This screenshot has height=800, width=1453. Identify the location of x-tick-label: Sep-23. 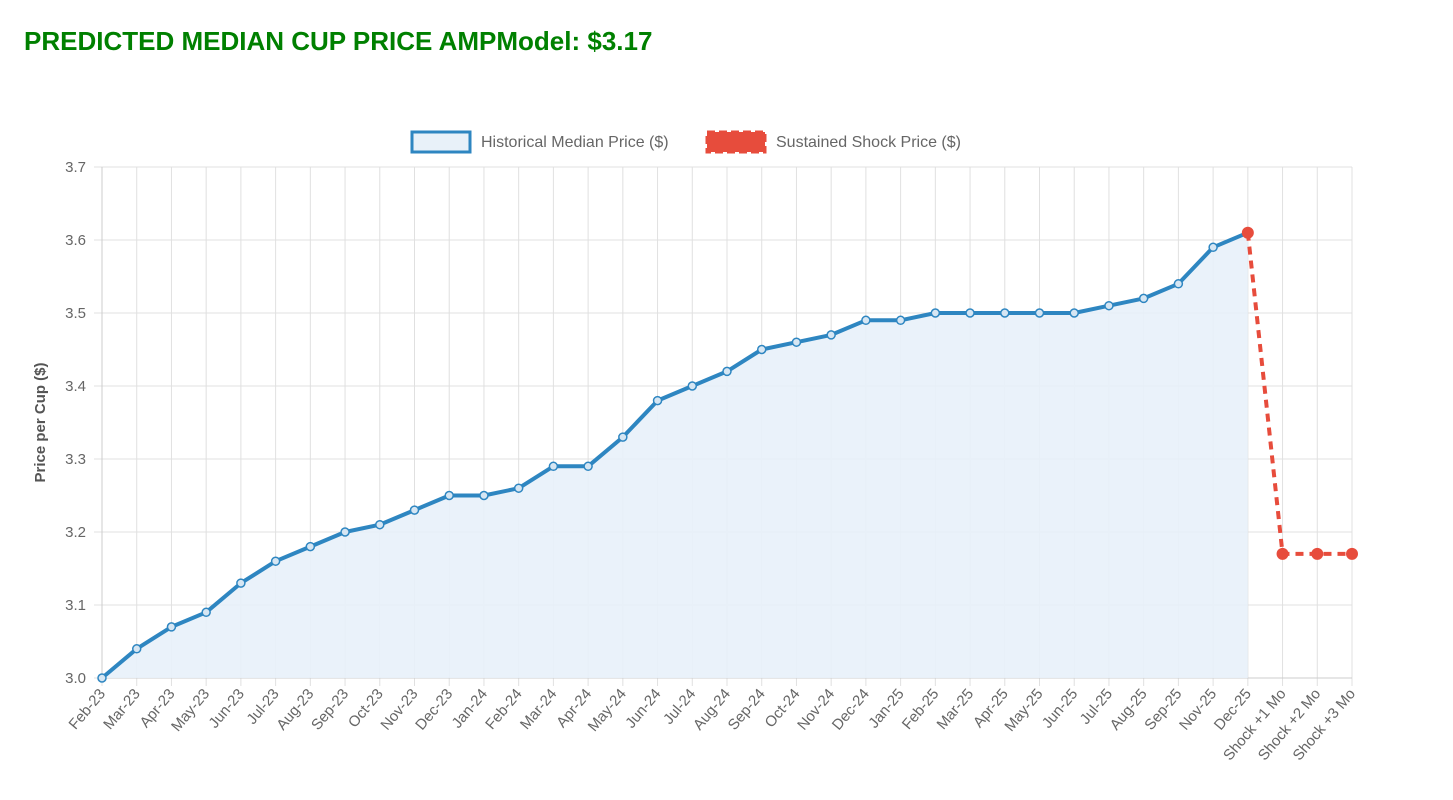
(330, 710).